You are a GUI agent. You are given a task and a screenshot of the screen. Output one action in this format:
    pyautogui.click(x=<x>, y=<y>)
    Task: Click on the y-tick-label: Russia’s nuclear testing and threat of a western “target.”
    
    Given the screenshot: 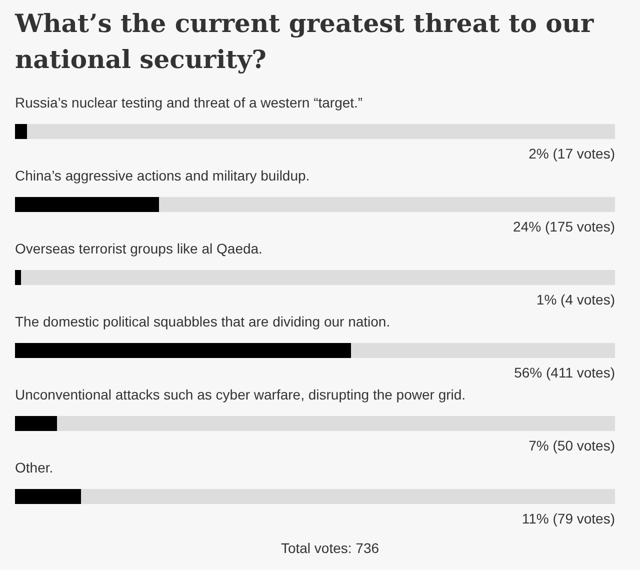 What is the action you would take?
    pyautogui.click(x=189, y=102)
    